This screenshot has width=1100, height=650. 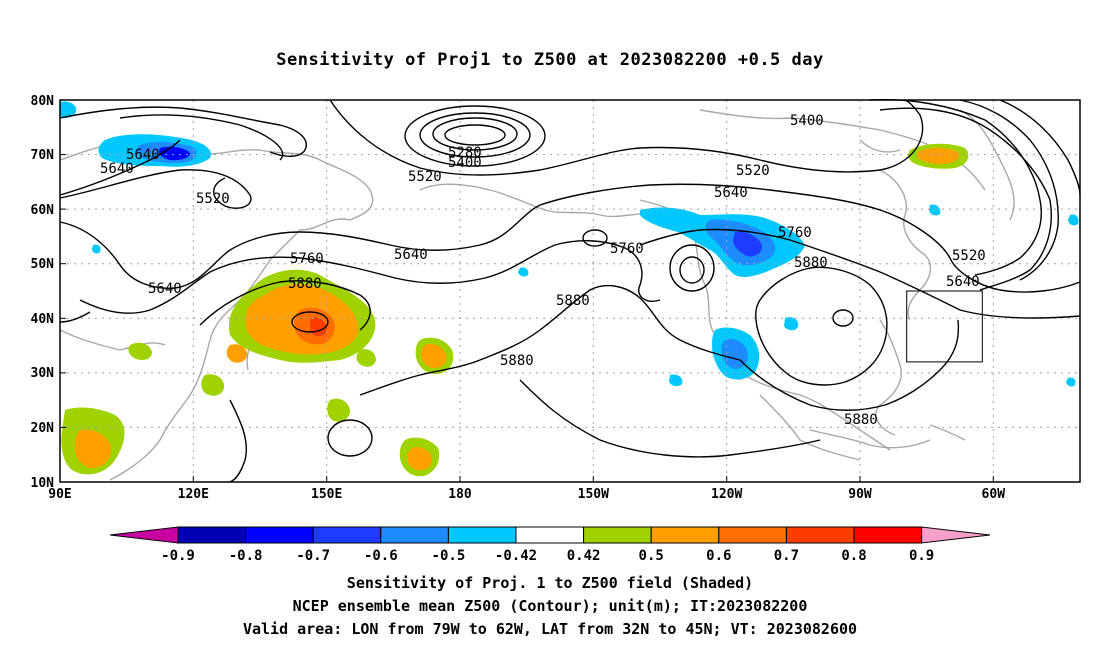 I want to click on lon-label: 150W, so click(x=593, y=494).